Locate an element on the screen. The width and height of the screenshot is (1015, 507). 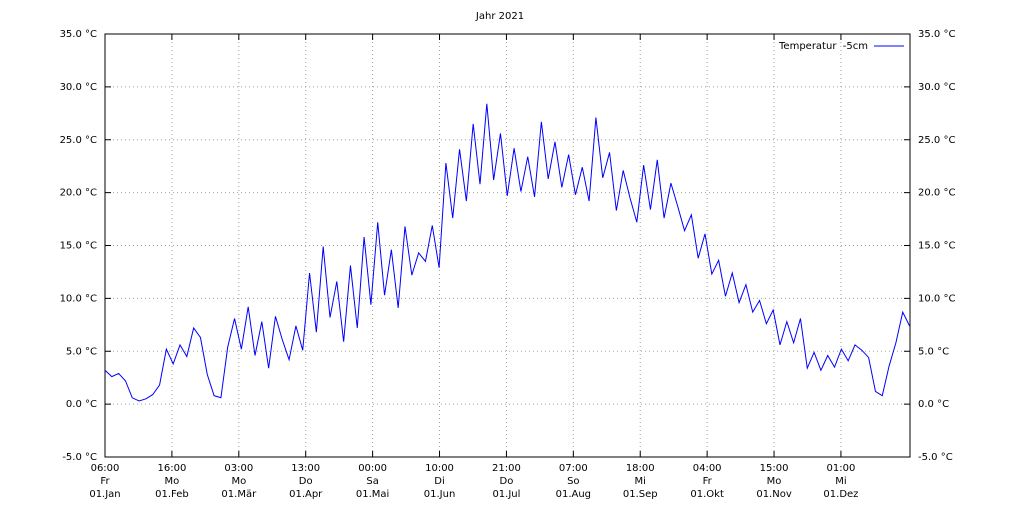
x-tick-label: 01.Nov is located at coordinates (774, 494).